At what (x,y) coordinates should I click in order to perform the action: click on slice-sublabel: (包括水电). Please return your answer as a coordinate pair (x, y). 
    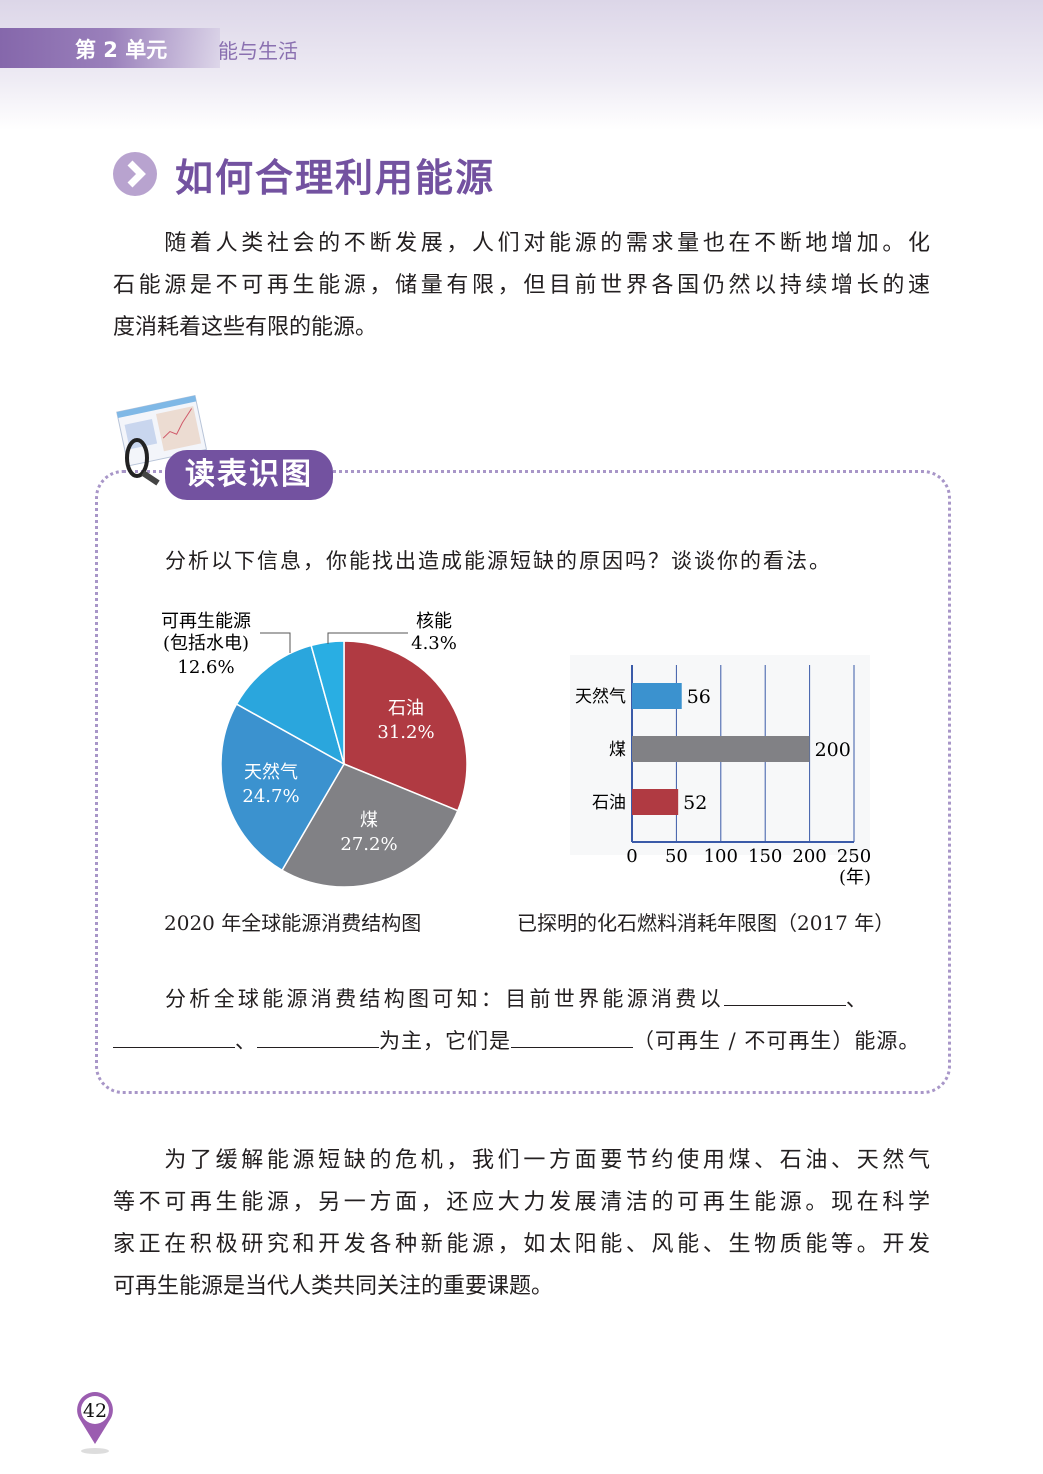
    Looking at the image, I should click on (206, 643).